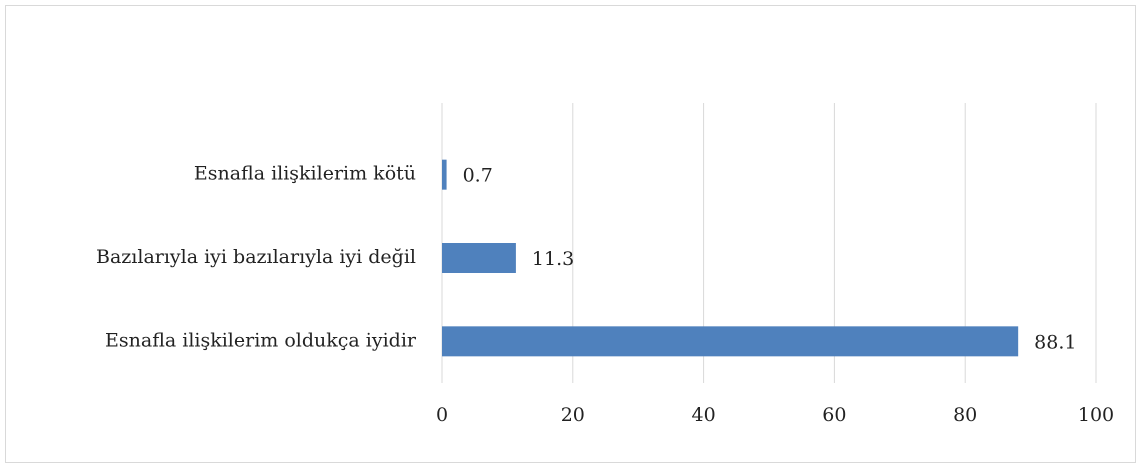 This screenshot has height=467, width=1141. What do you see at coordinates (442, 415) in the screenshot?
I see `x-tick-label: 0` at bounding box center [442, 415].